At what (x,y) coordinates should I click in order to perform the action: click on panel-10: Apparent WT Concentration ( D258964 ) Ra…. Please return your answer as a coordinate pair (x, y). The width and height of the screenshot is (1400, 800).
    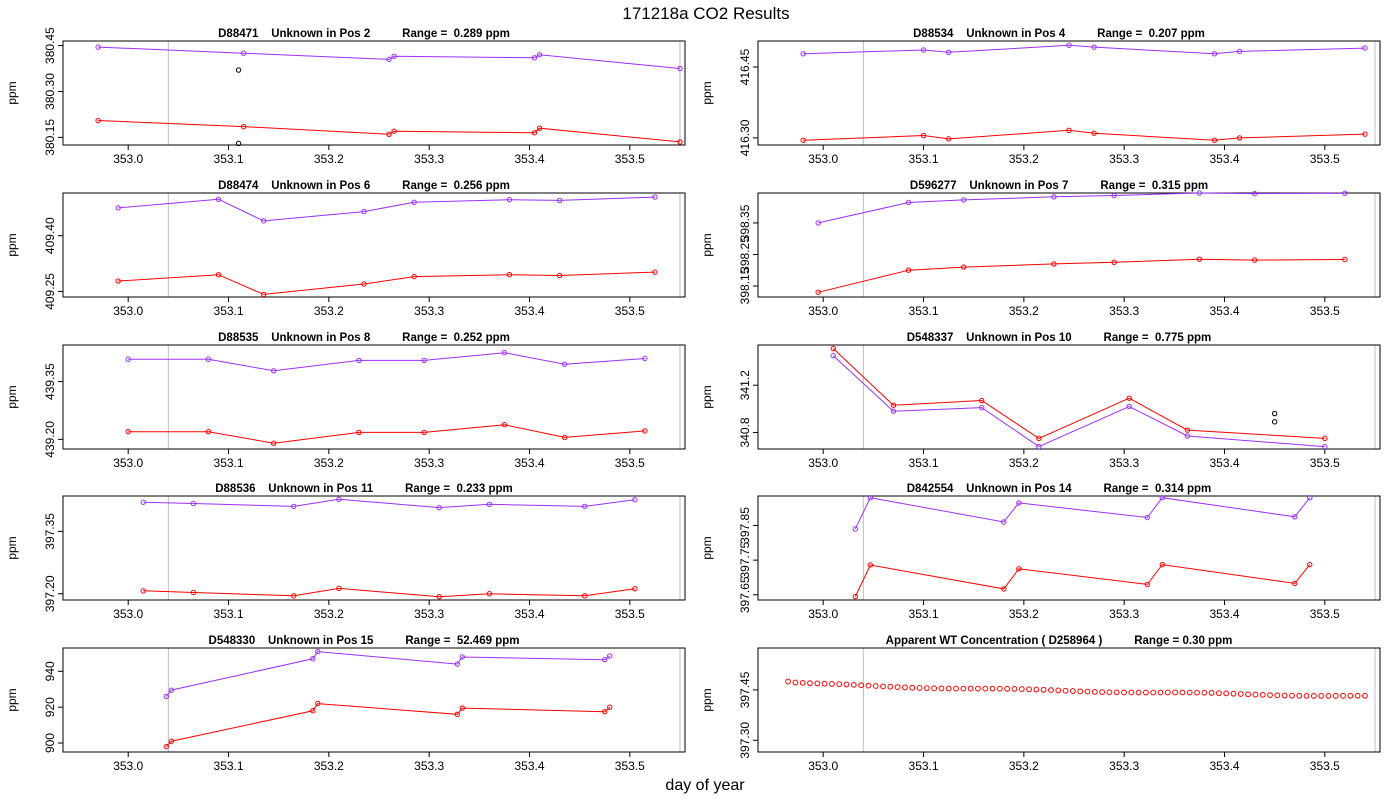
    Looking at the image, I should click on (1040, 704).